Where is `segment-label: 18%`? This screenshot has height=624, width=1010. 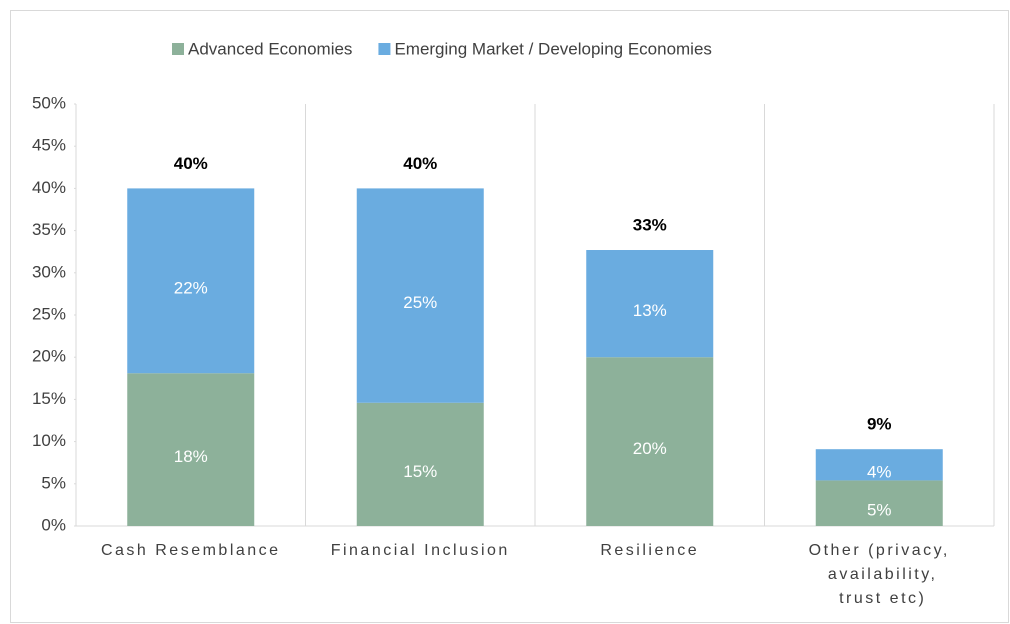 segment-label: 18% is located at coordinates (191, 456).